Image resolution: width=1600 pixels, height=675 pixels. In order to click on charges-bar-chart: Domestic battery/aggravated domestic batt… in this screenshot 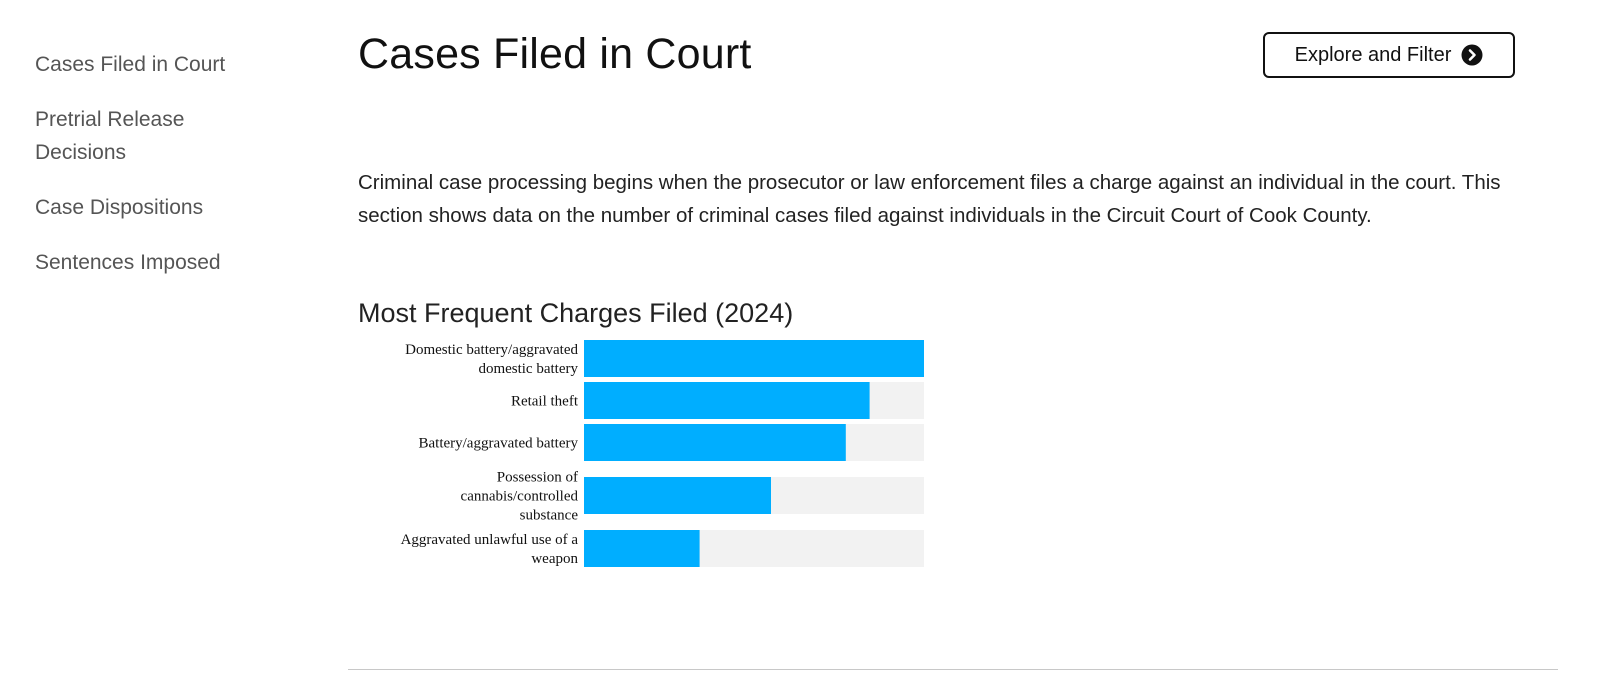, I will do `click(662, 453)`.